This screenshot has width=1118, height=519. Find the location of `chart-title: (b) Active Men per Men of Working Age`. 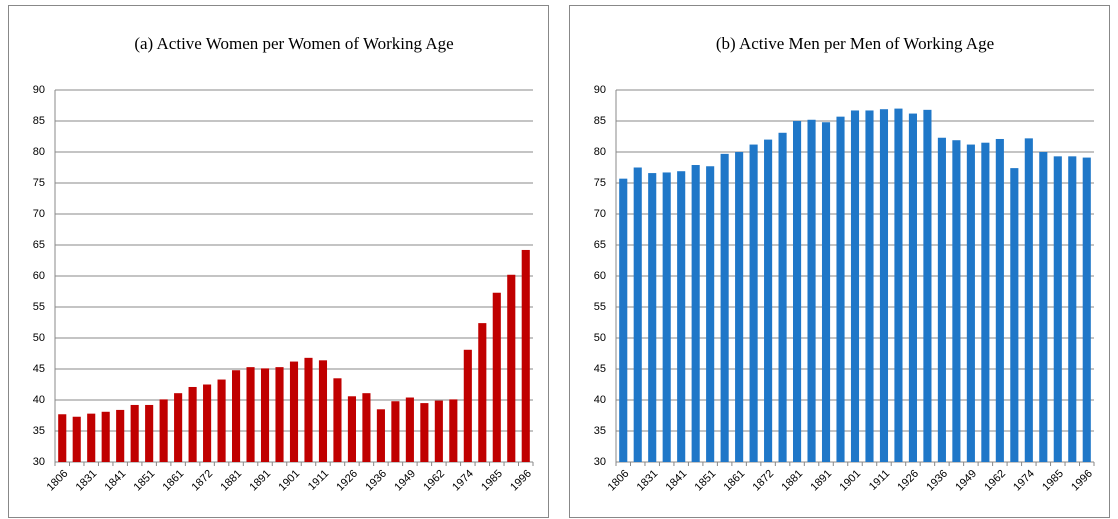

chart-title: (b) Active Men per Men of Working Age is located at coordinates (855, 43).